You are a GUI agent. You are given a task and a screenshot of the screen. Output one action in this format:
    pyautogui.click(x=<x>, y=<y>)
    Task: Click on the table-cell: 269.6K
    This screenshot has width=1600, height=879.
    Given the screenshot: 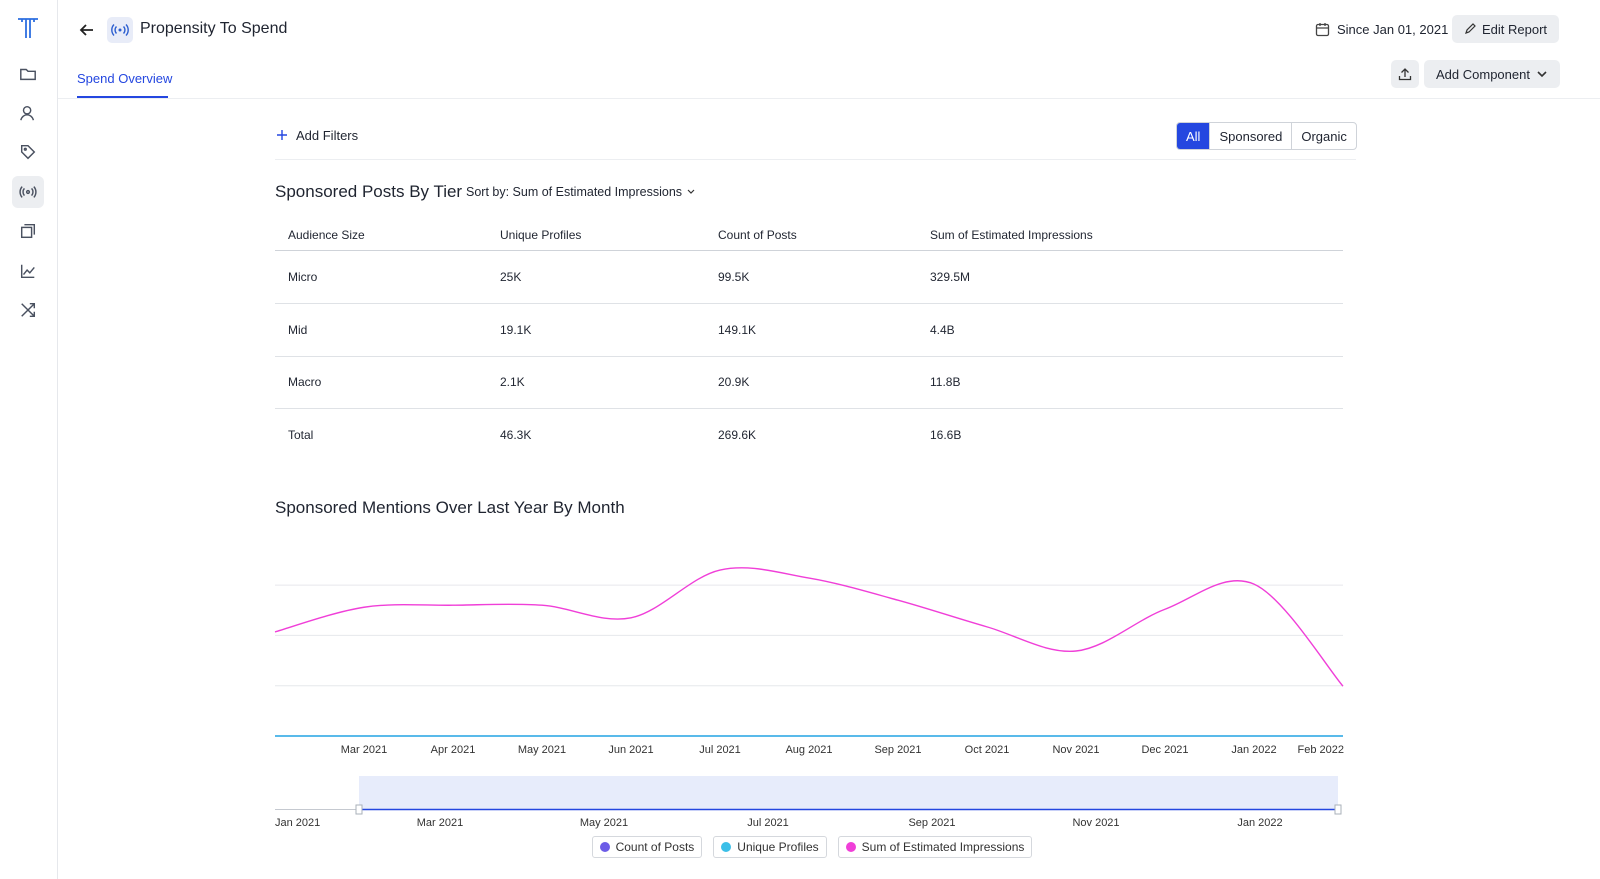 What is the action you would take?
    pyautogui.click(x=737, y=434)
    